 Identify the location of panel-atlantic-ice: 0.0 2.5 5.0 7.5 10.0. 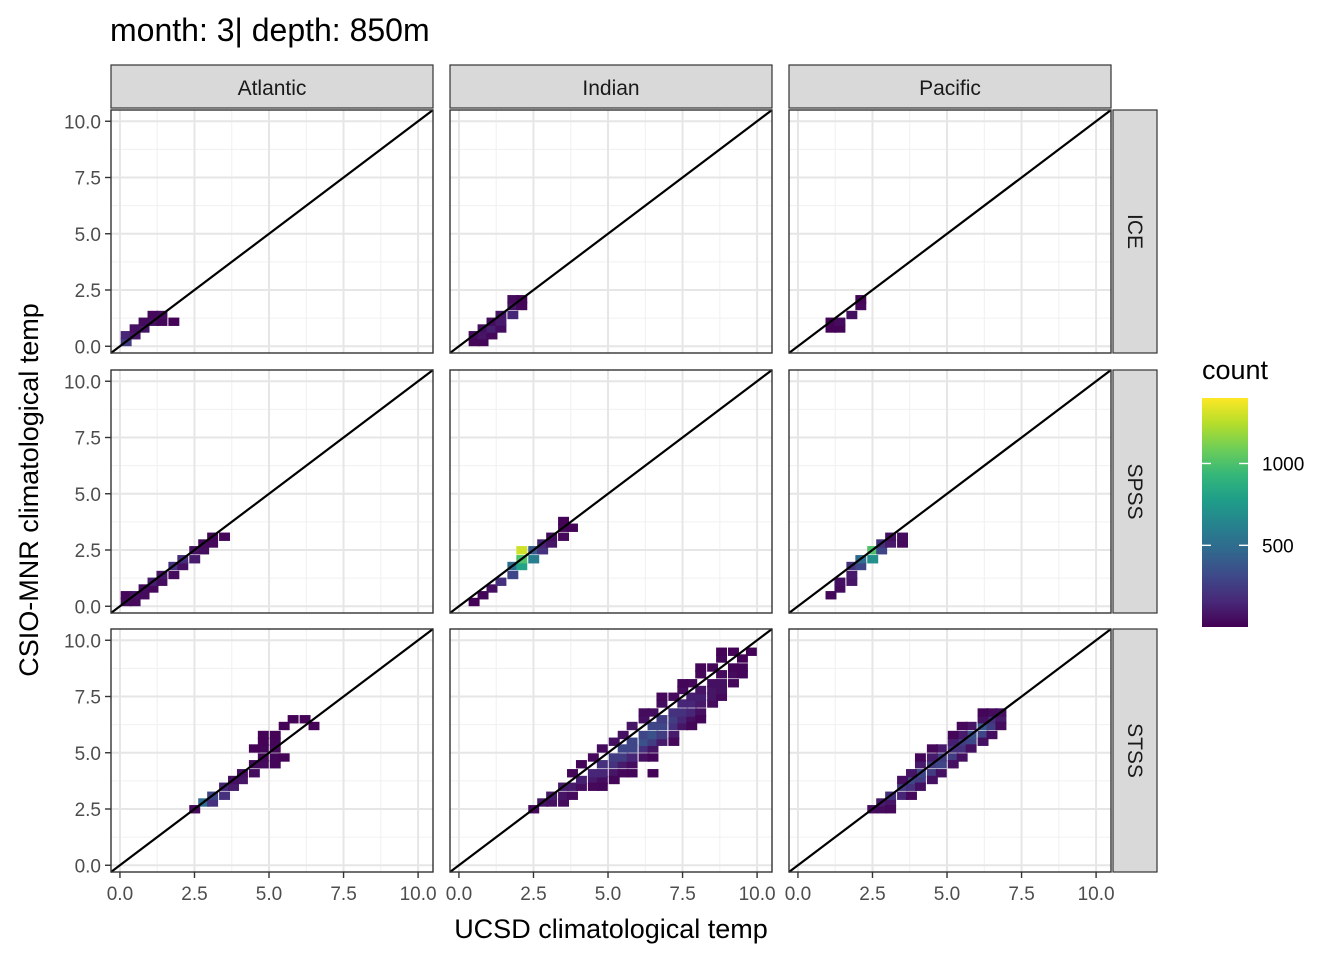
(249, 233).